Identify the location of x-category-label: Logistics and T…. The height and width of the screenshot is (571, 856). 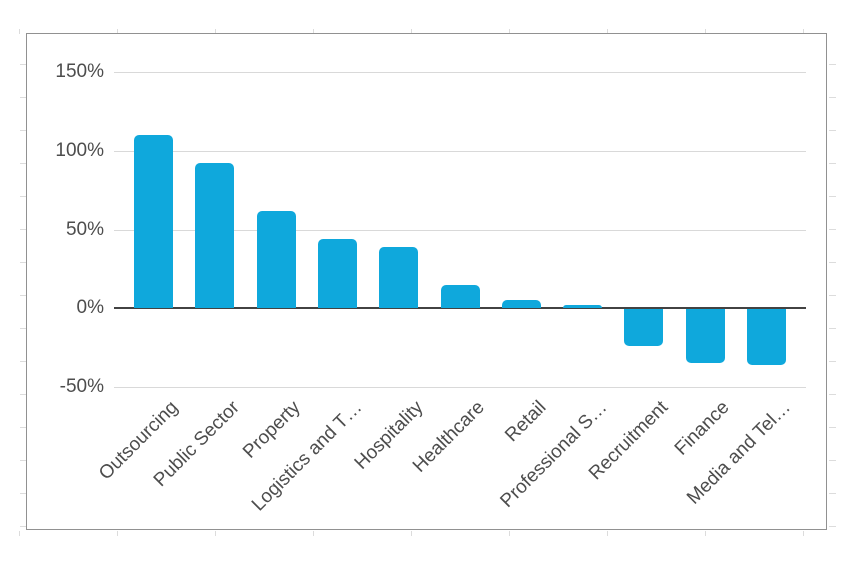
(307, 456).